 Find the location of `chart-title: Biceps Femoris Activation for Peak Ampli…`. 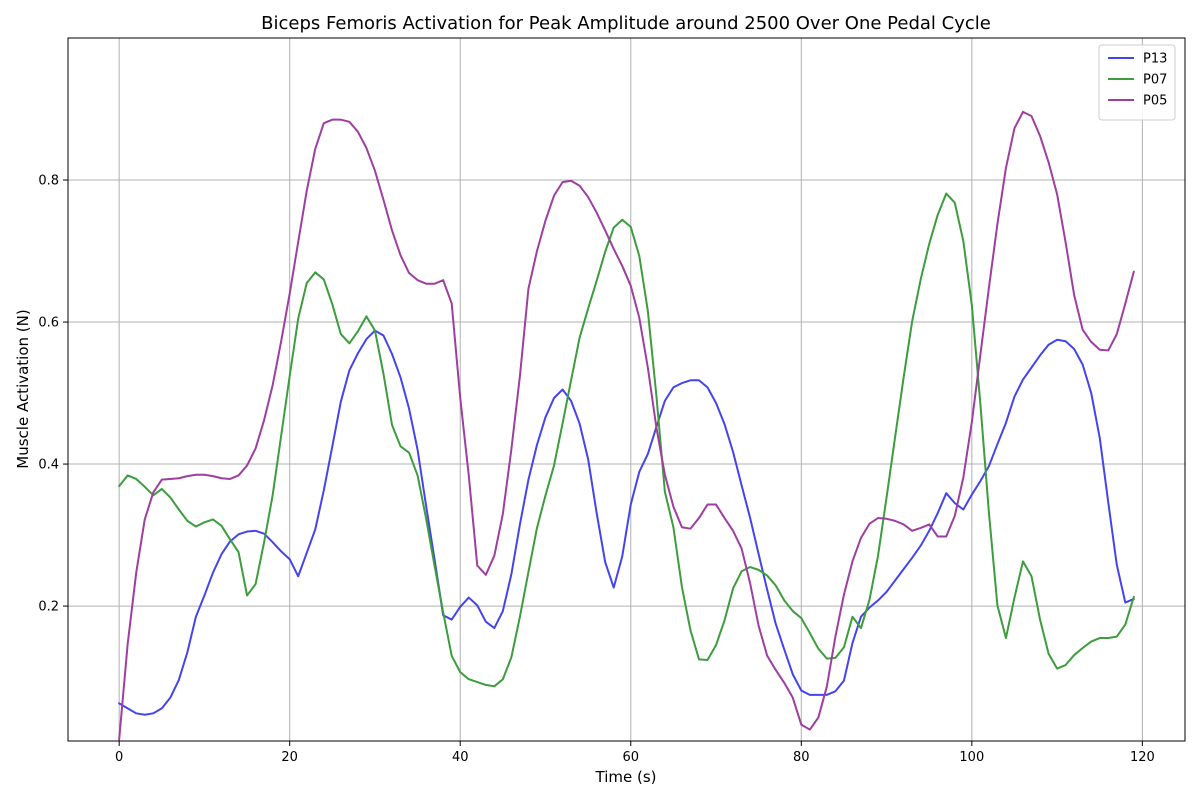

chart-title: Biceps Femoris Activation for Peak Ampli… is located at coordinates (626, 23).